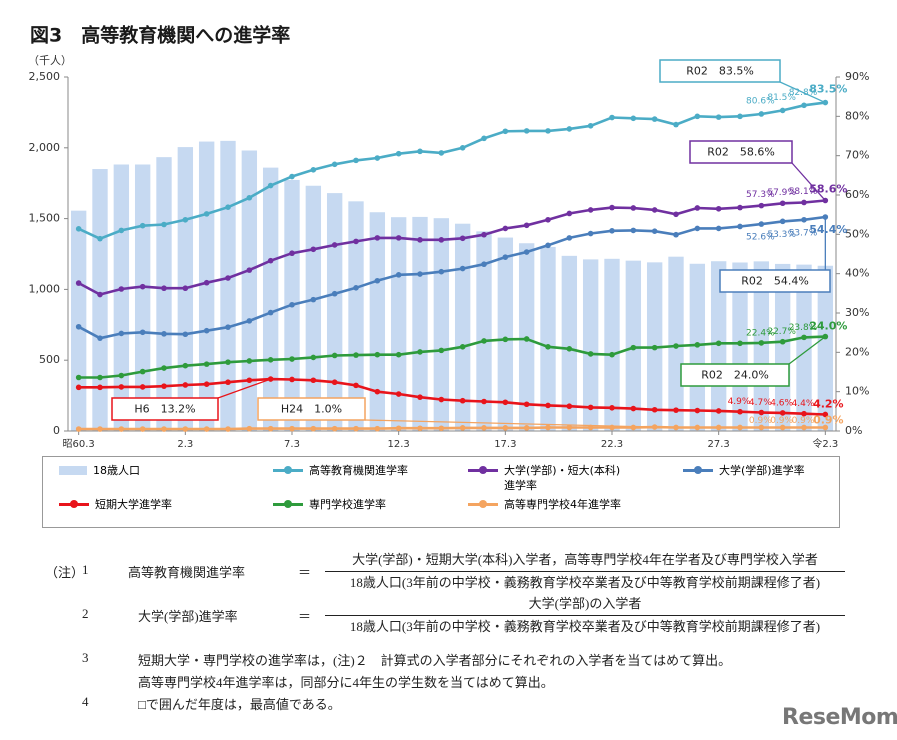 This screenshot has height=740, width=897. What do you see at coordinates (585, 615) in the screenshot?
I see `fraction-bar` at bounding box center [585, 615].